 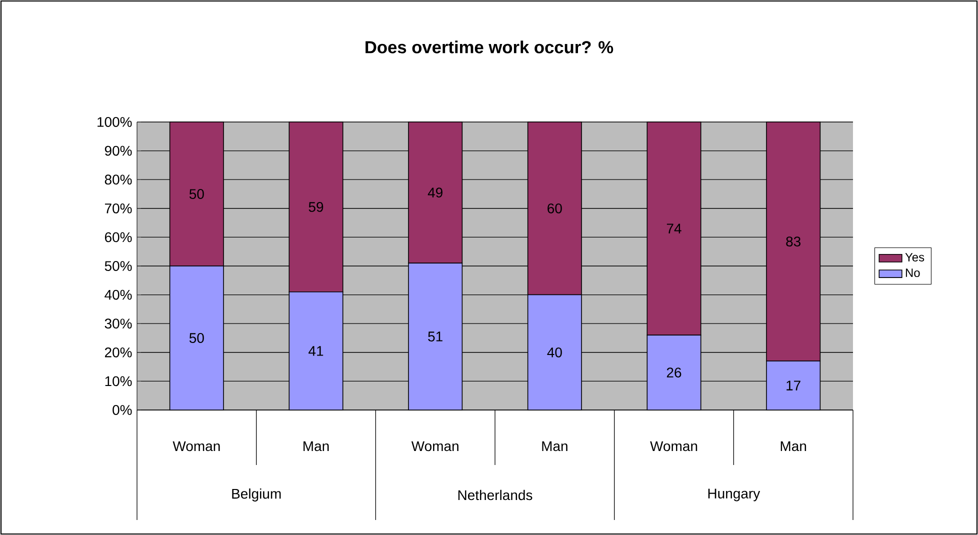 I want to click on text: Belgium, so click(x=256, y=495).